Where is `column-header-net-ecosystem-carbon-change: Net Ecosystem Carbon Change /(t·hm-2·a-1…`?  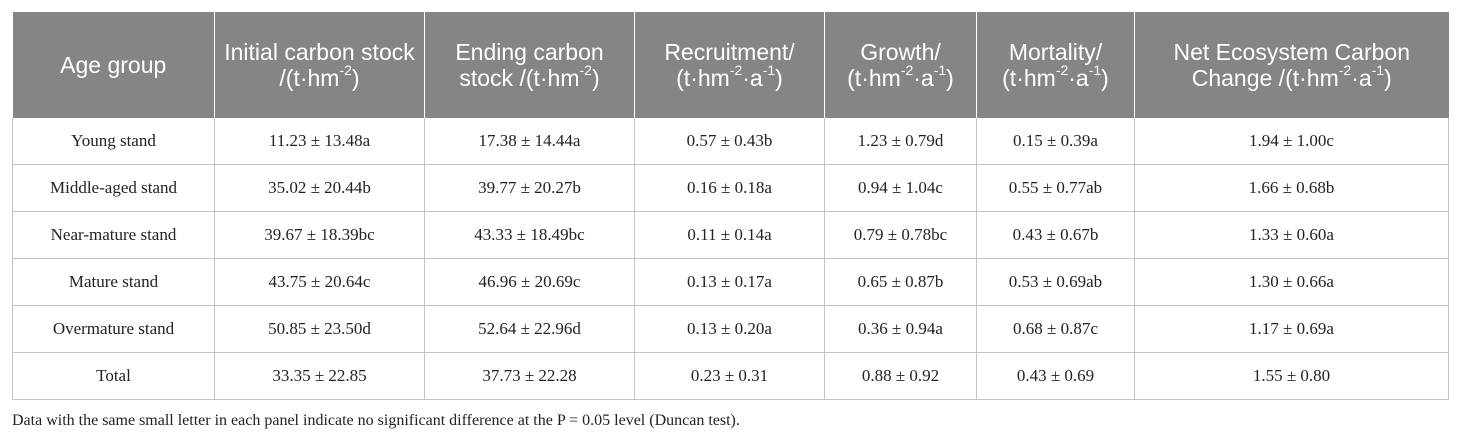
column-header-net-ecosystem-carbon-change: Net Ecosystem Carbon Change /(t·hm-2·a-1… is located at coordinates (1291, 65).